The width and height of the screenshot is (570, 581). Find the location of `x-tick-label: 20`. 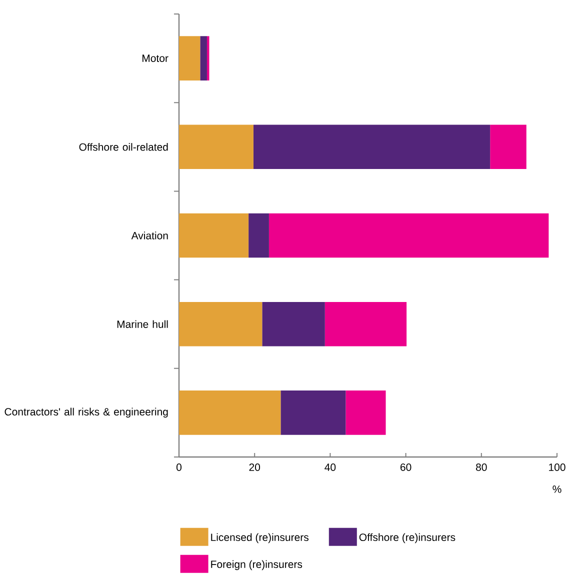

x-tick-label: 20 is located at coordinates (254, 467).